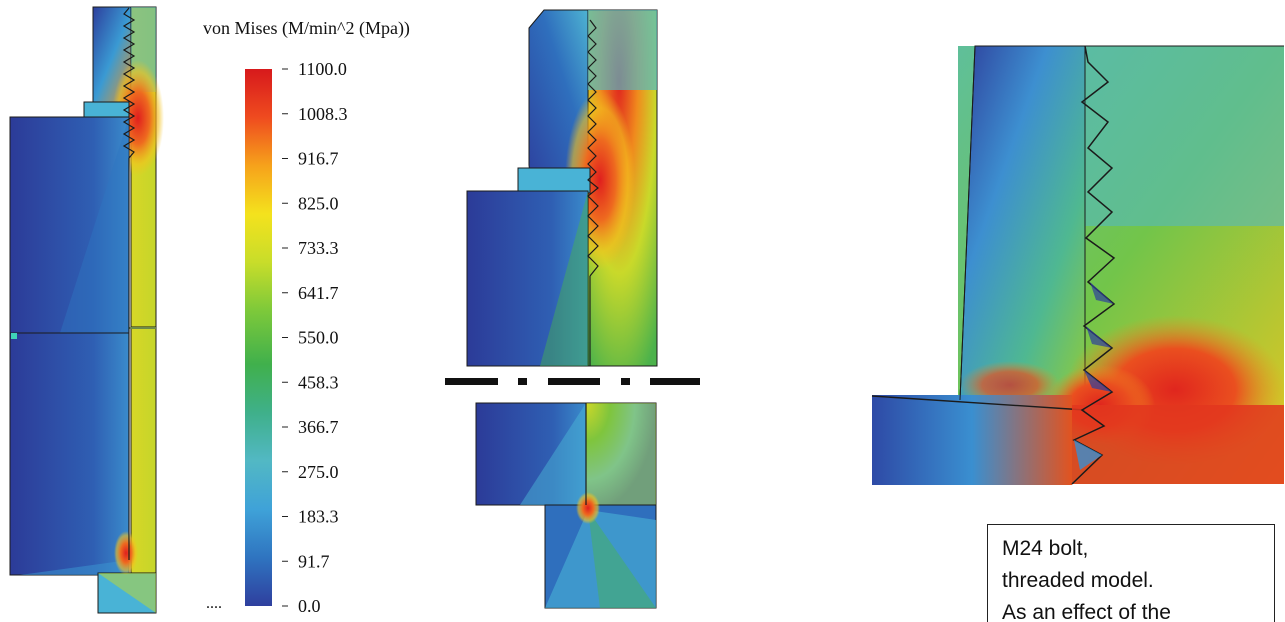  What do you see at coordinates (318, 159) in the screenshot?
I see `legend-tick-label: 916.7` at bounding box center [318, 159].